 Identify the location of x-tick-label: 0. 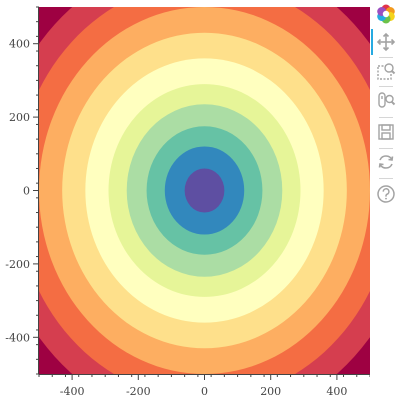
(204, 391).